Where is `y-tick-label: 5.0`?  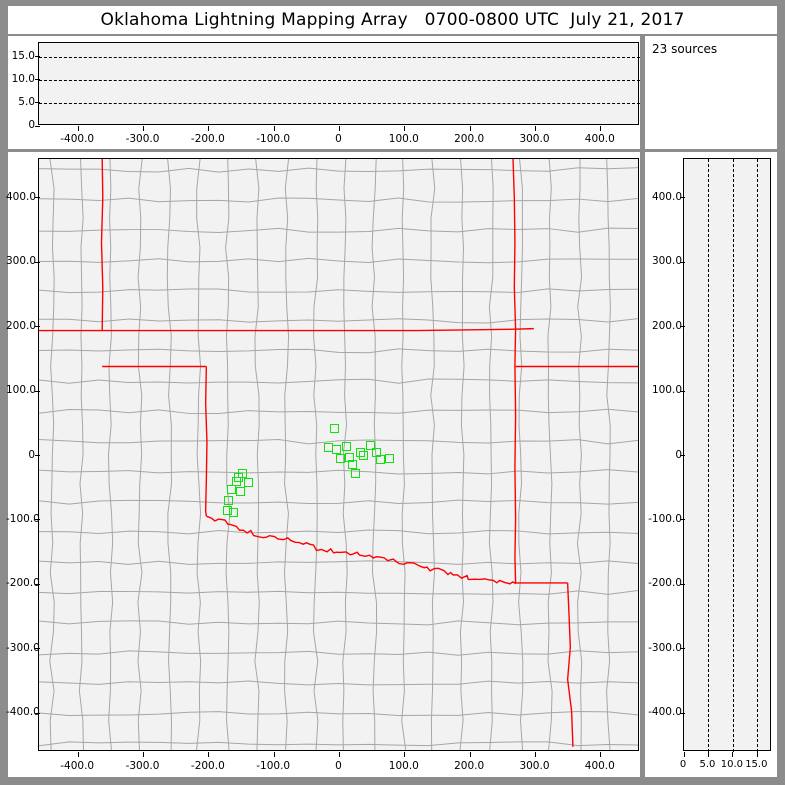 y-tick-label: 5.0 is located at coordinates (26, 101).